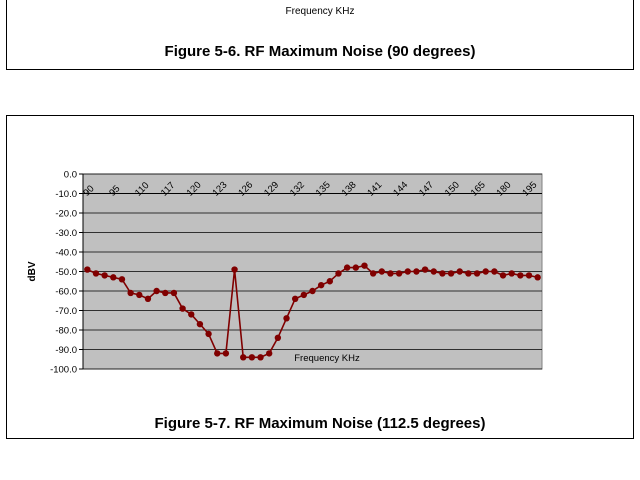 The image size is (640, 480). Describe the element at coordinates (66, 272) in the screenshot. I see `y-tick-label: -50.0` at that location.